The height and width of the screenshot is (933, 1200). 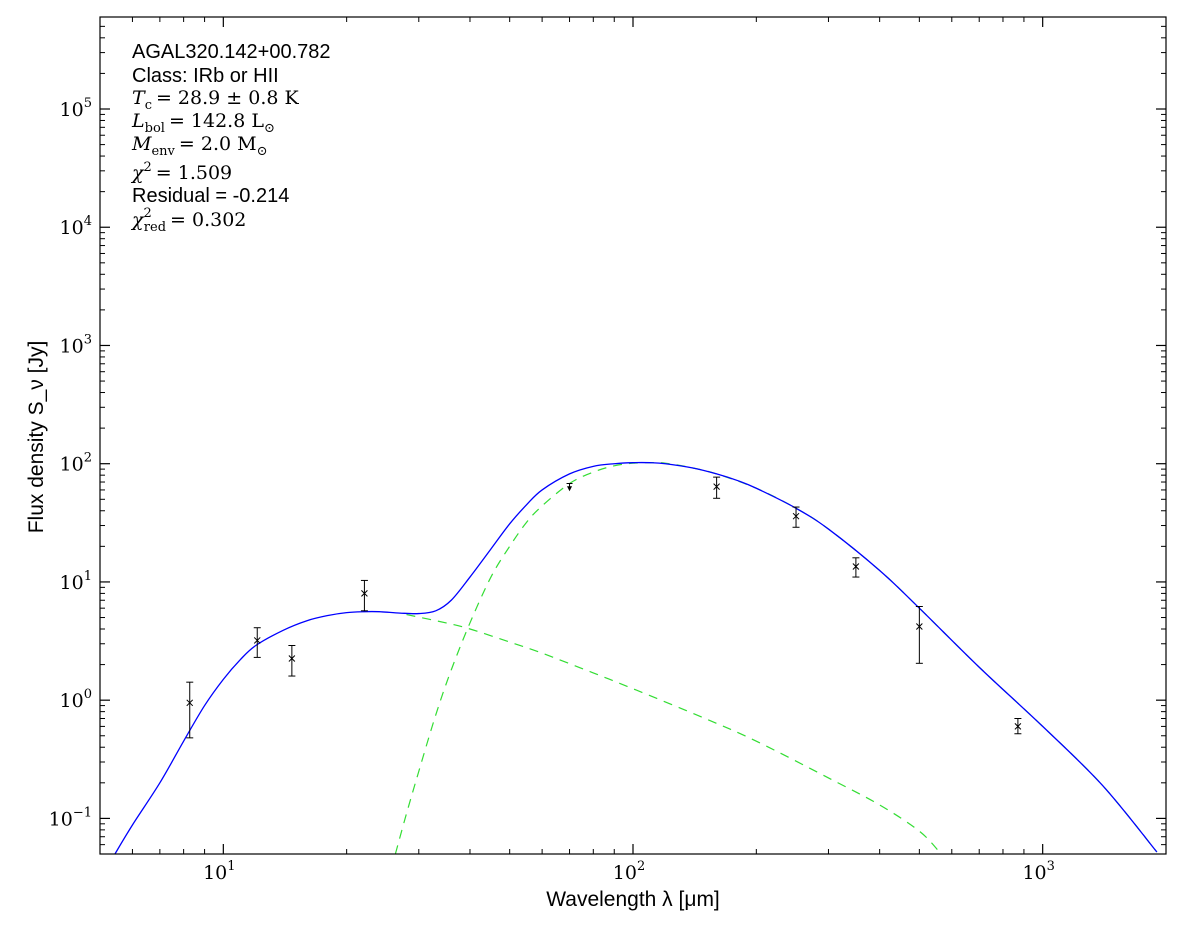 What do you see at coordinates (188, 220) in the screenshot?
I see `chi2red-line: χ2 red = 0.302` at bounding box center [188, 220].